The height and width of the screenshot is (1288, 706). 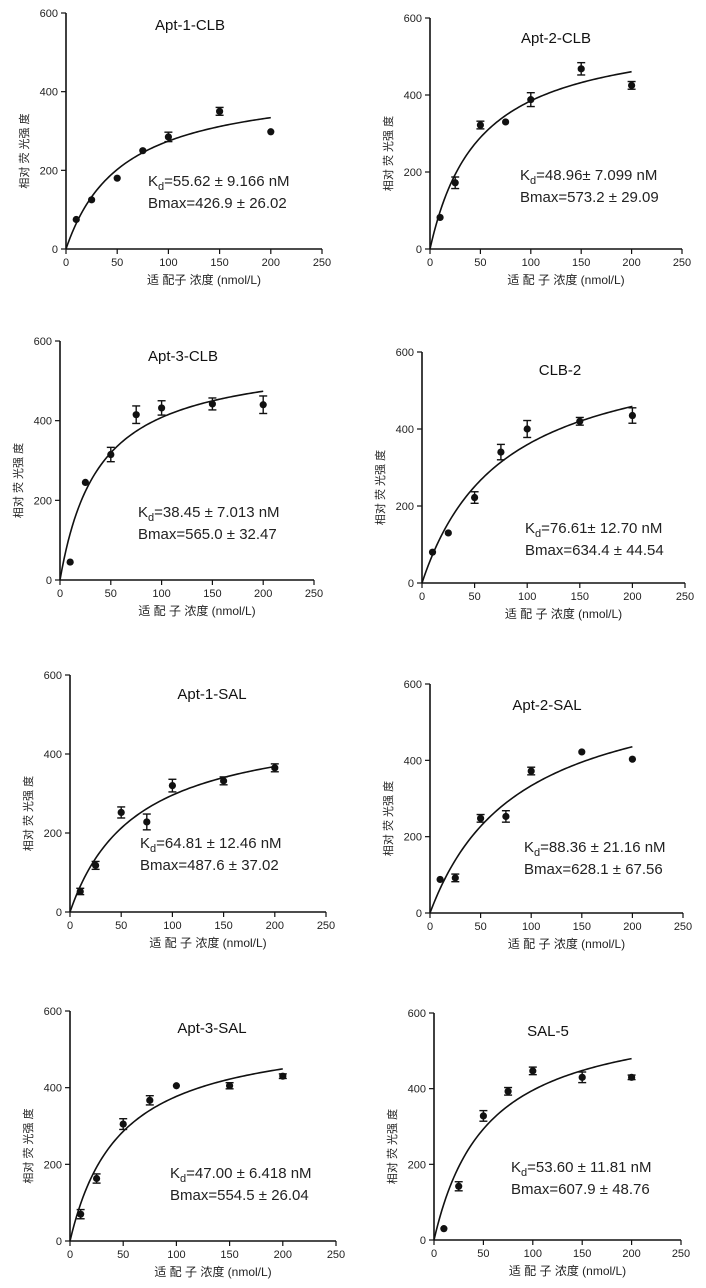 What do you see at coordinates (190, 25) in the screenshot?
I see `chart-title: Apt-1-CLB` at bounding box center [190, 25].